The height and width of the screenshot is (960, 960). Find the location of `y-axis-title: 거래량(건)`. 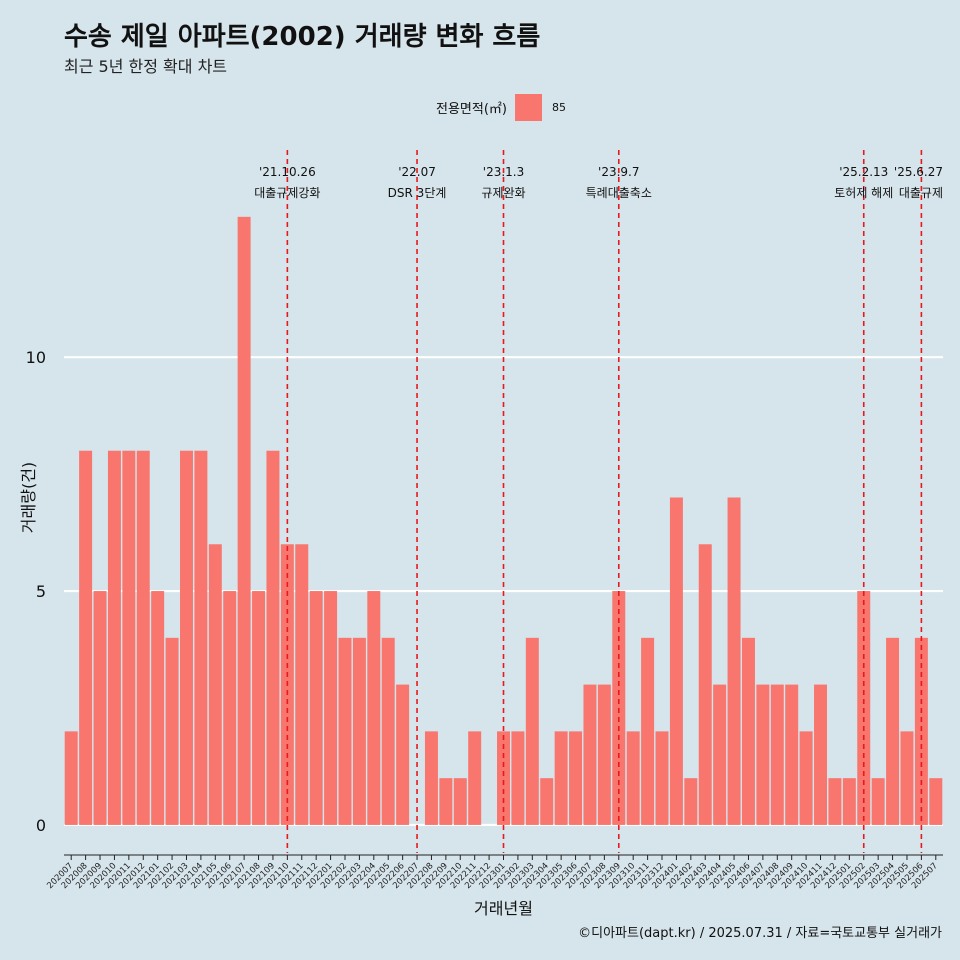

y-axis-title: 거래량(건) is located at coordinates (28, 497).